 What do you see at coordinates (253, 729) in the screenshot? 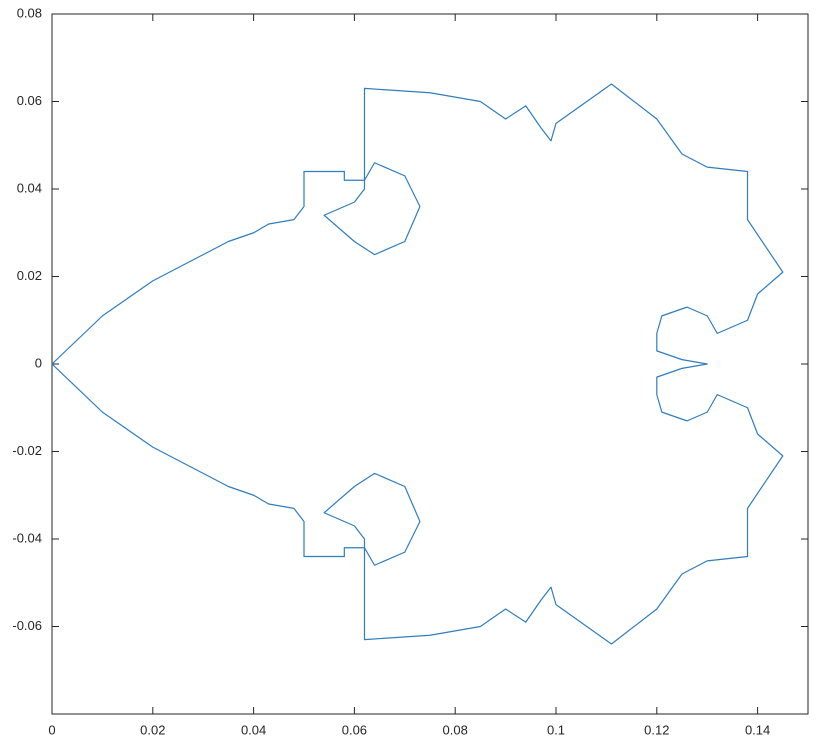
I see `x-tick-label: 0.04` at bounding box center [253, 729].